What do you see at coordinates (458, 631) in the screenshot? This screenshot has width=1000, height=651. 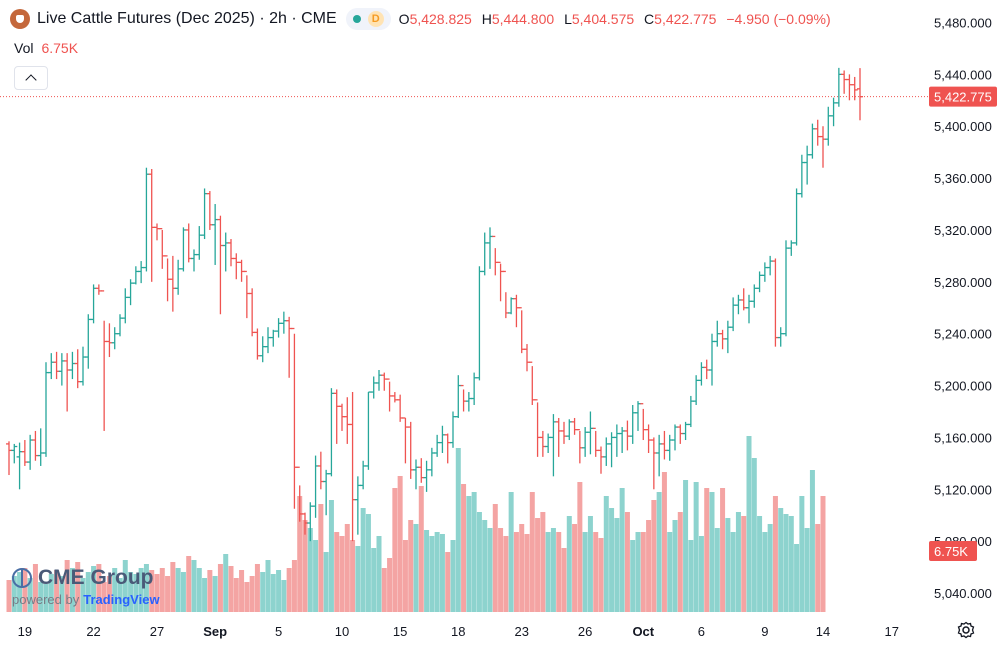 I see `time-tick-label: 18` at bounding box center [458, 631].